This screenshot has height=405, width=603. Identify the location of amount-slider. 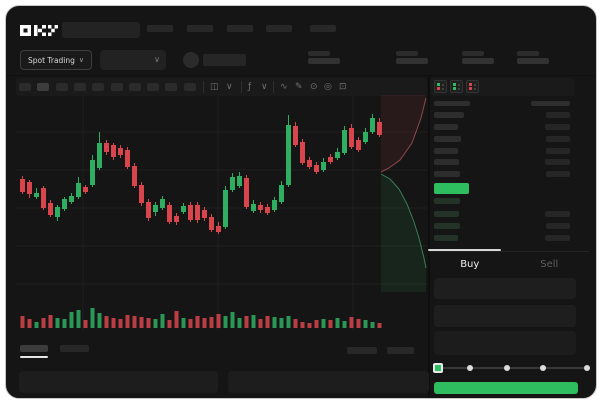
(513, 368).